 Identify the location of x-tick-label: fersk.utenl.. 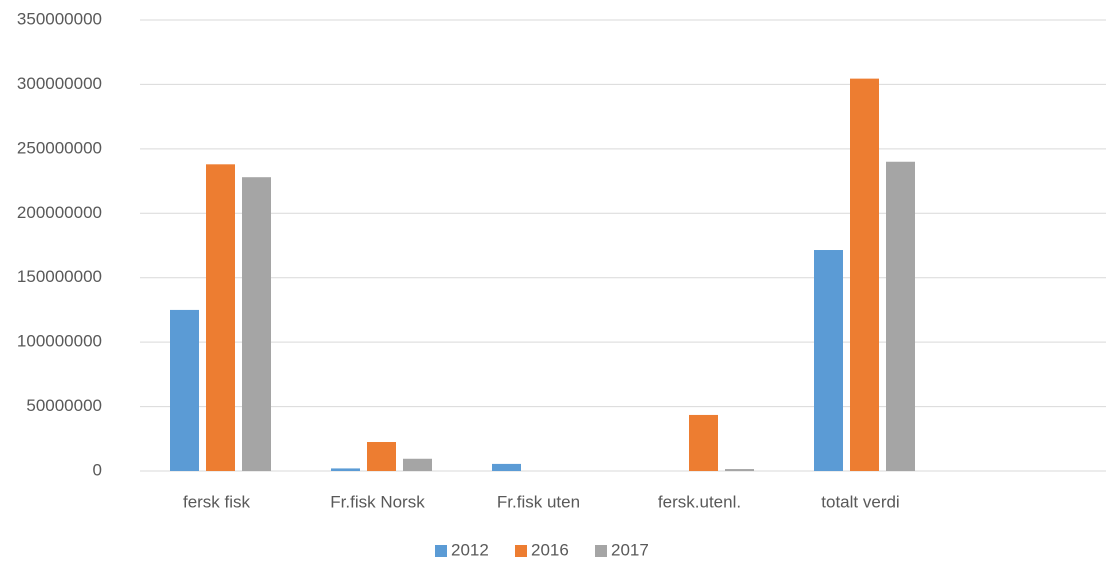
(699, 501).